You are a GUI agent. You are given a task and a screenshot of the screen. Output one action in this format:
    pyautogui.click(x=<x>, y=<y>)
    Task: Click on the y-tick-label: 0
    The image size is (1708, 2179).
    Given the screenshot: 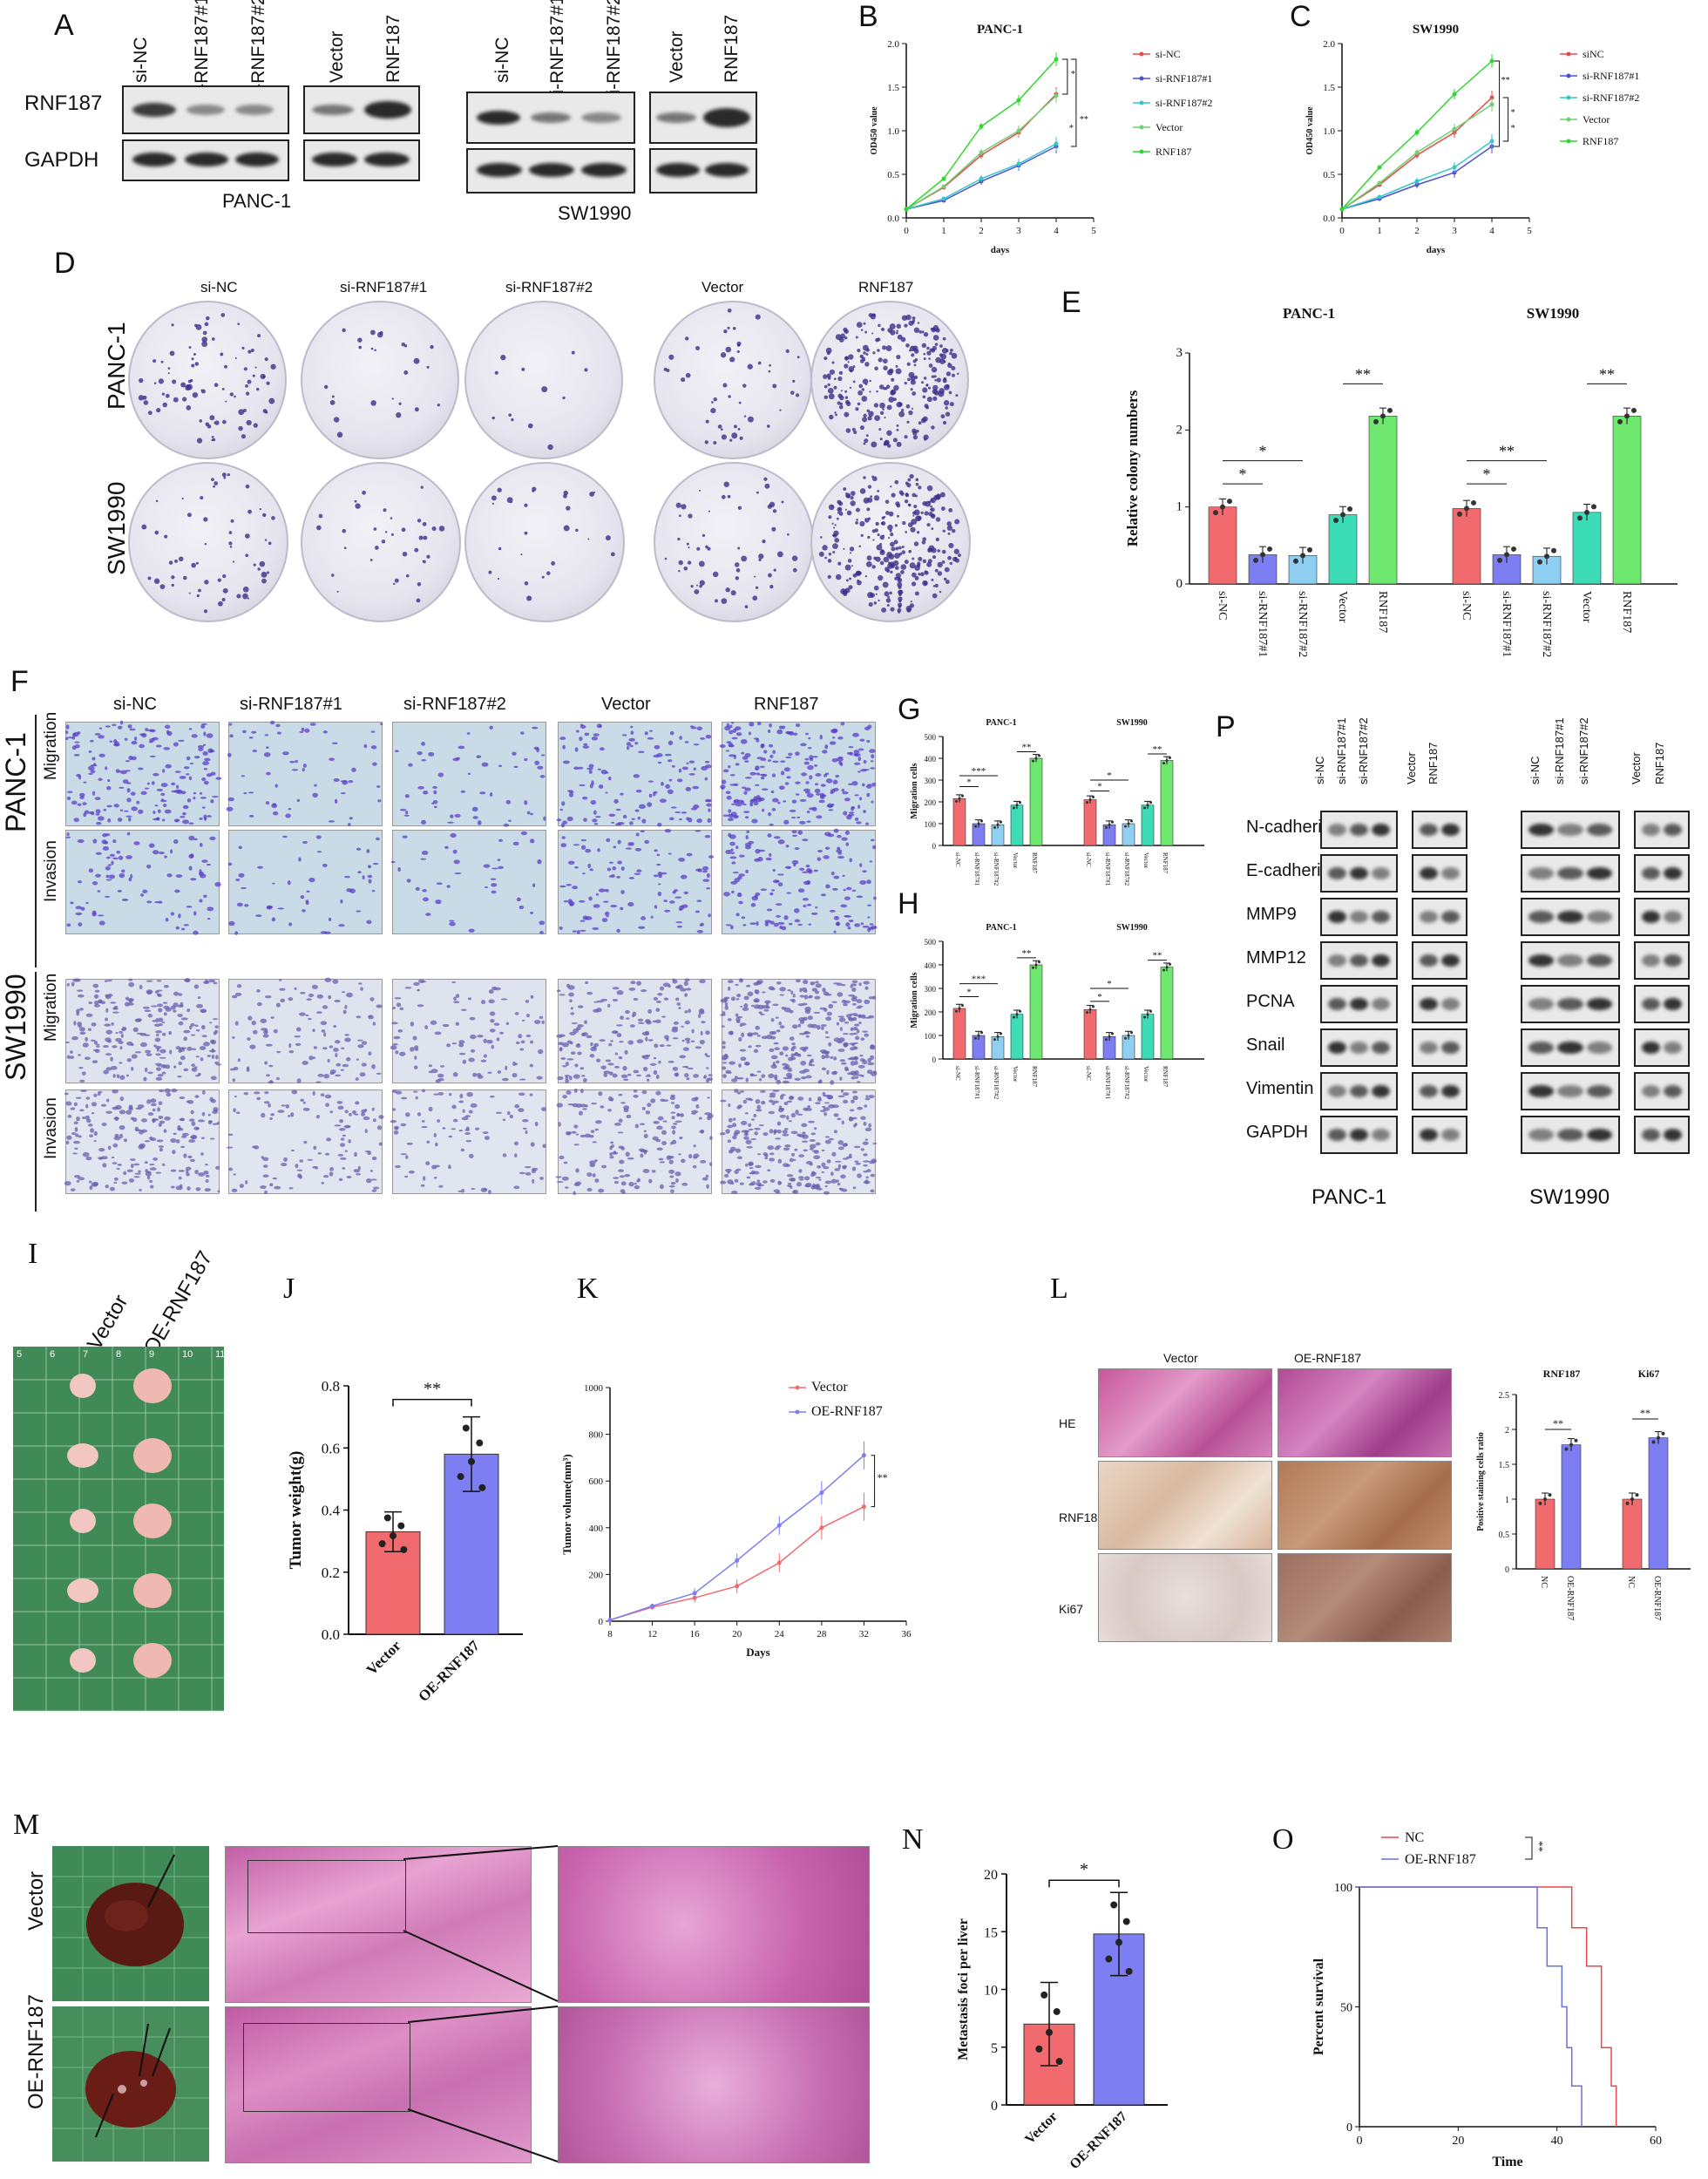 What is the action you would take?
    pyautogui.click(x=1507, y=1570)
    